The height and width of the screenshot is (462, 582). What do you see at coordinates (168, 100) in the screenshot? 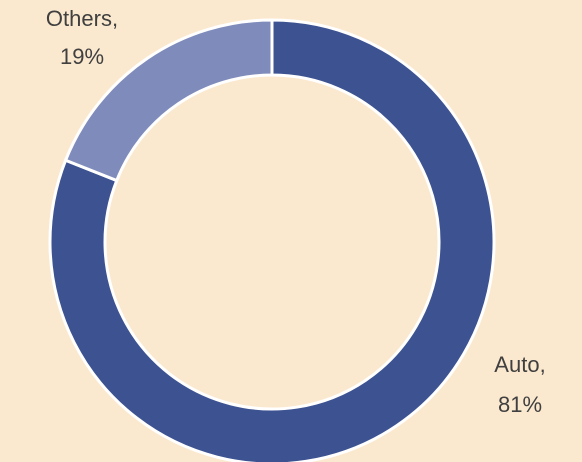
I see `donut-slice` at bounding box center [168, 100].